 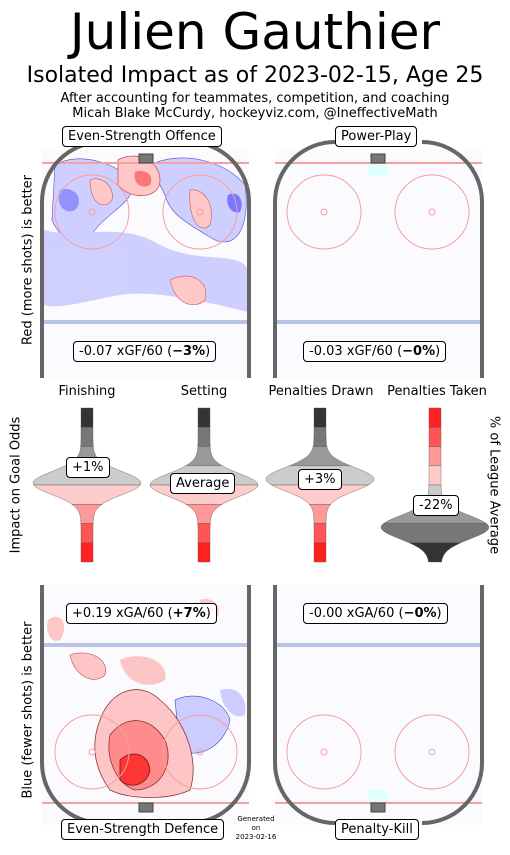 What do you see at coordinates (146, 698) in the screenshot?
I see `es-defence-heatmap` at bounding box center [146, 698].